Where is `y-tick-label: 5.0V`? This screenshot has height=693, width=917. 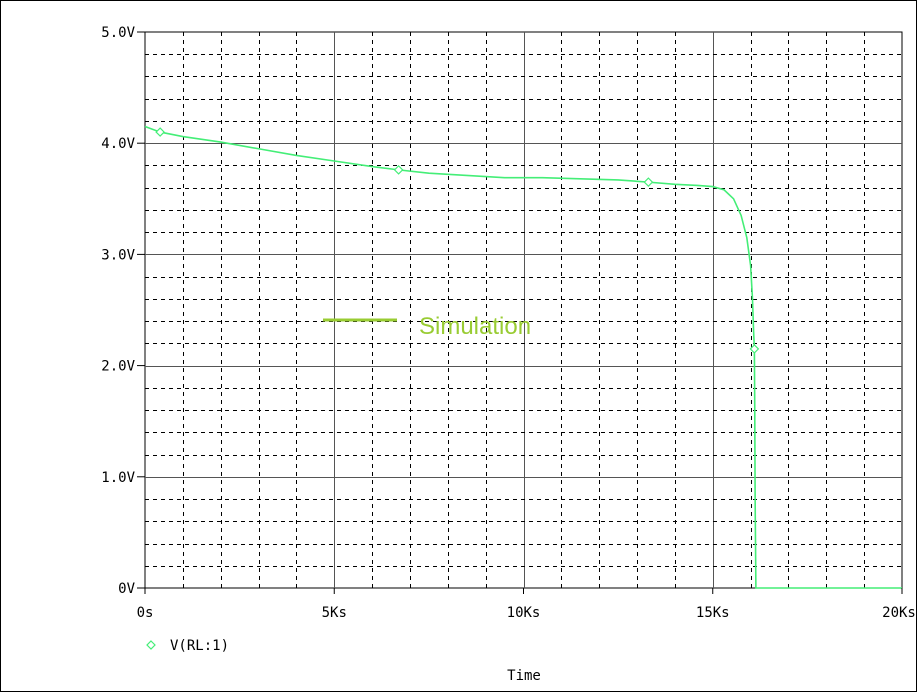 y-tick-label: 5.0V is located at coordinates (118, 33).